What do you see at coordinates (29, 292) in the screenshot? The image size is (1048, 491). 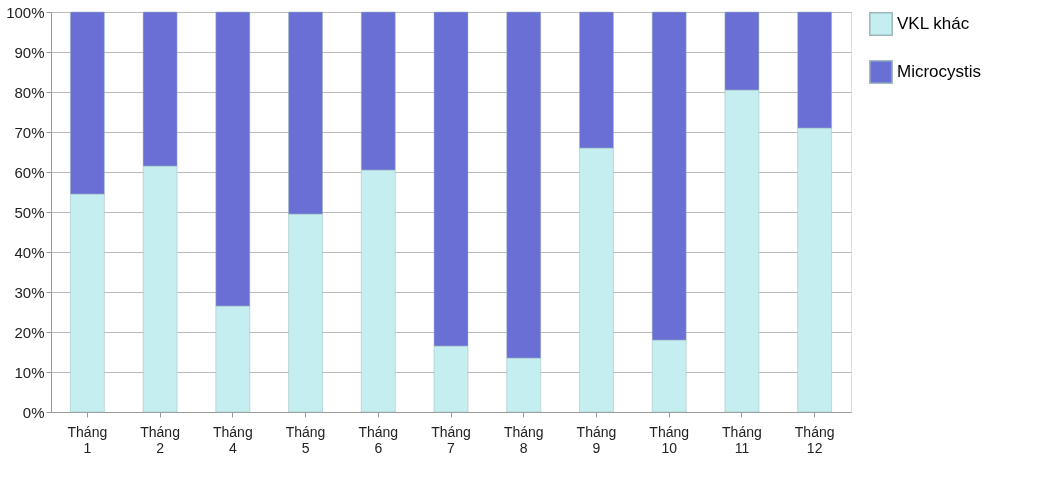 I see `y-tick-label: 30%` at bounding box center [29, 292].